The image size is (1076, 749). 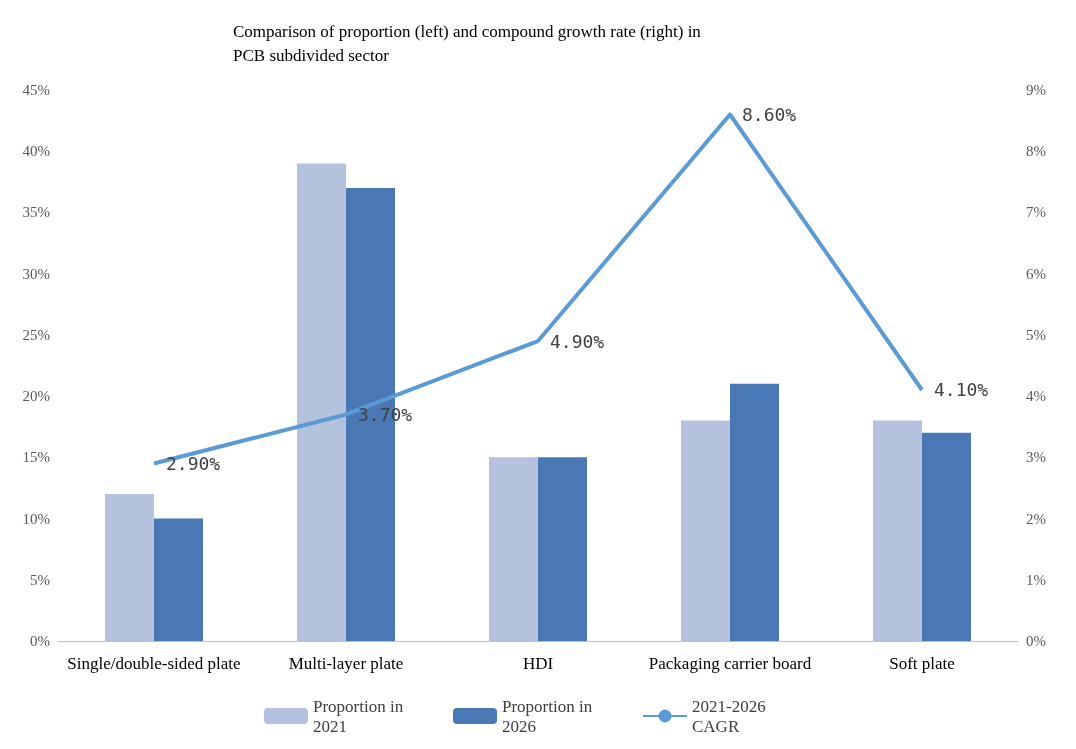 What do you see at coordinates (1036, 396) in the screenshot?
I see `y2-tick-label: 4%` at bounding box center [1036, 396].